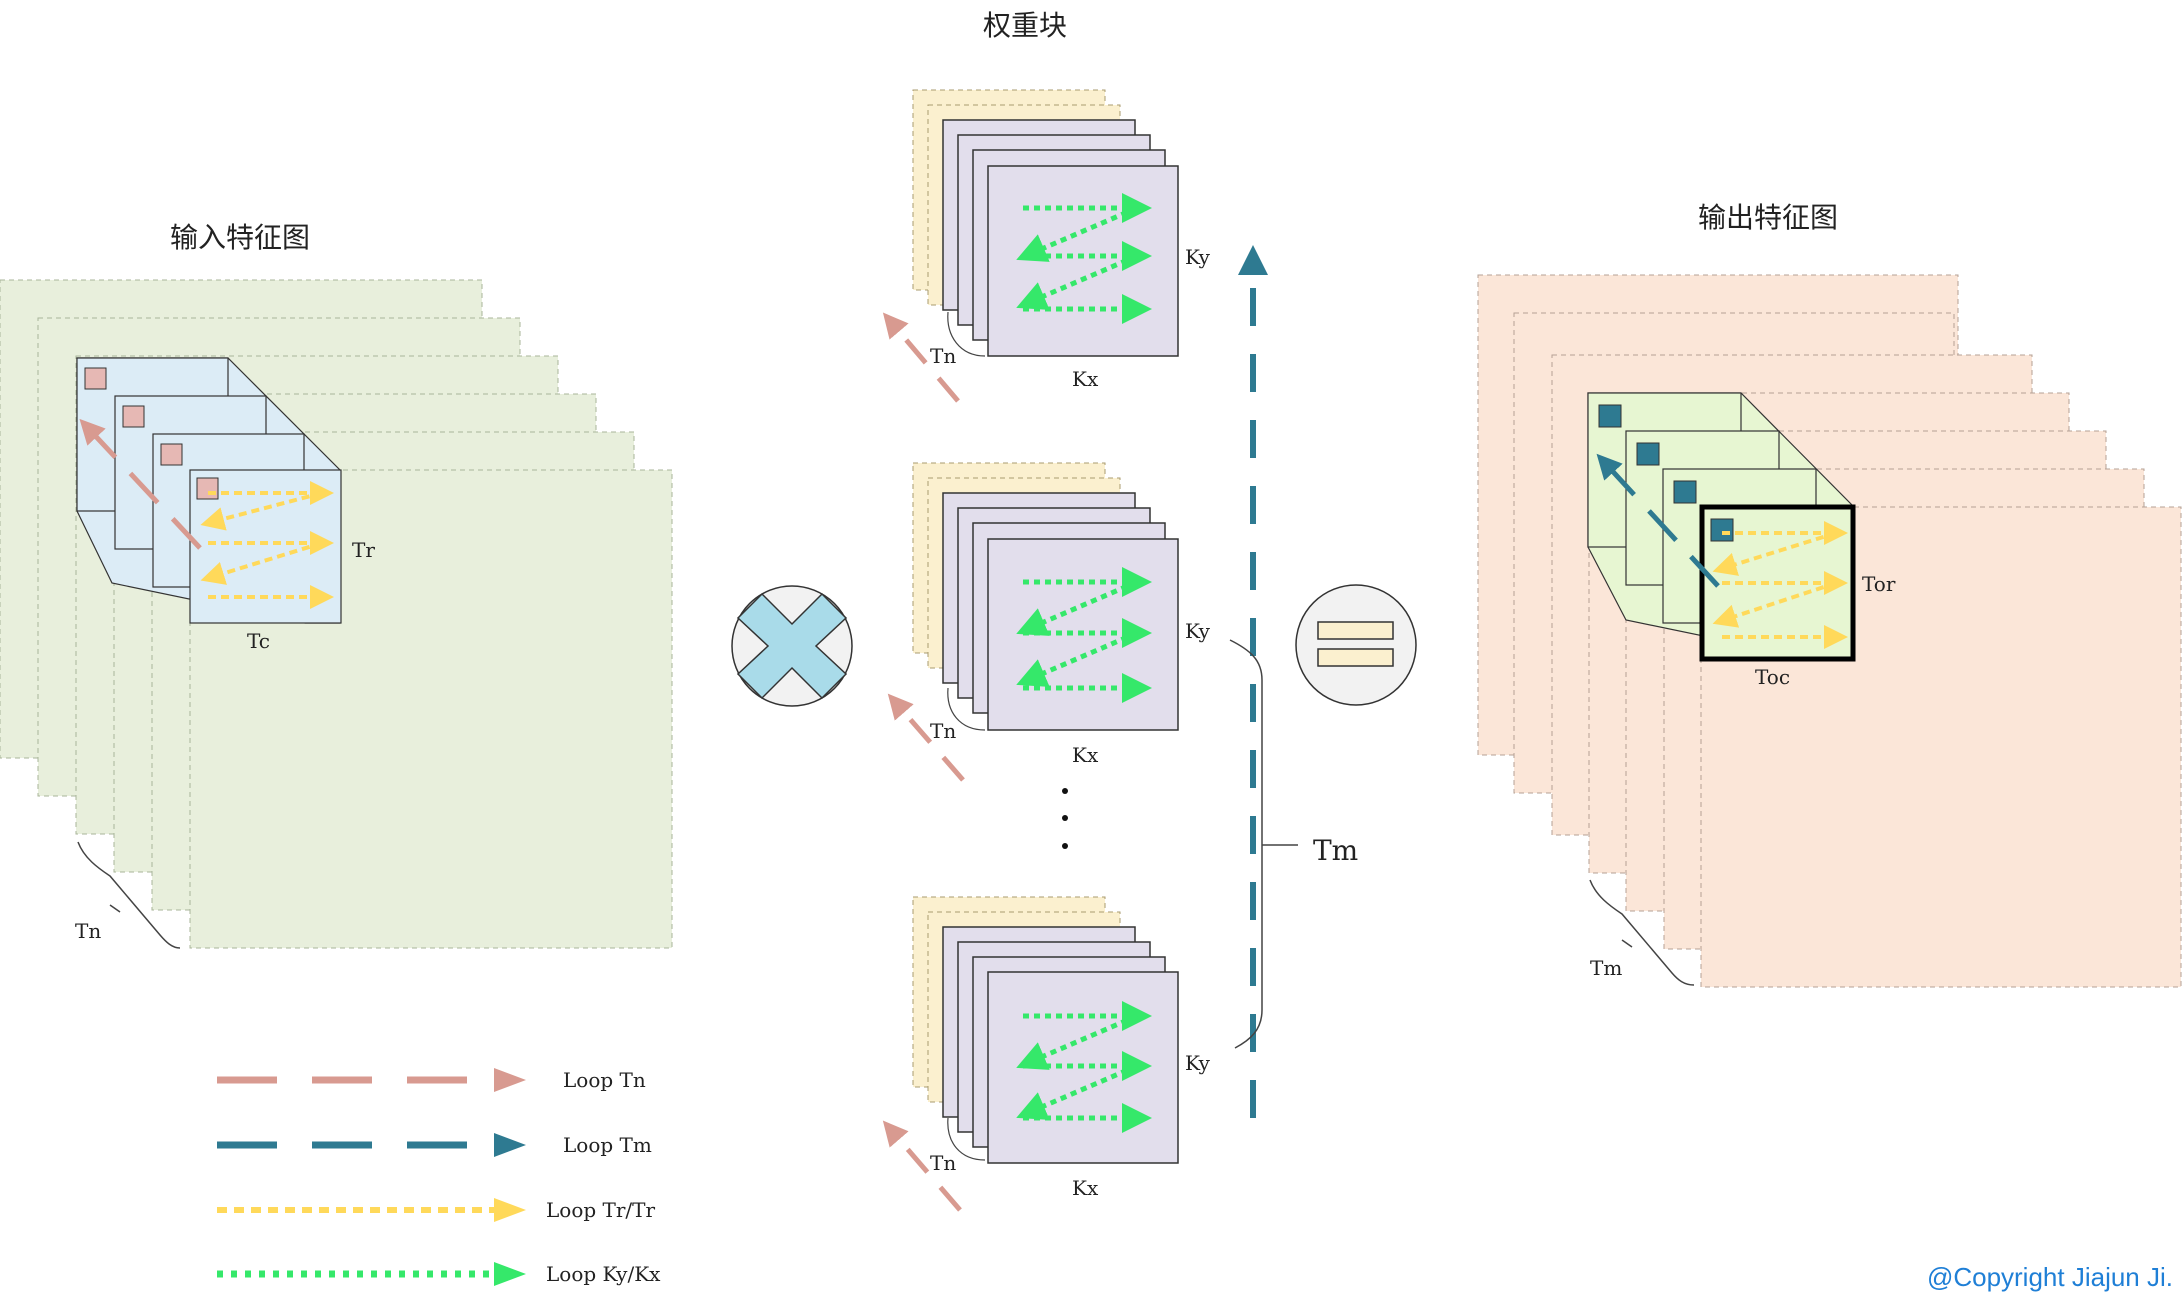 The image size is (2183, 1302). What do you see at coordinates (1606, 968) in the screenshot?
I see `output-tm-label: Tm` at bounding box center [1606, 968].